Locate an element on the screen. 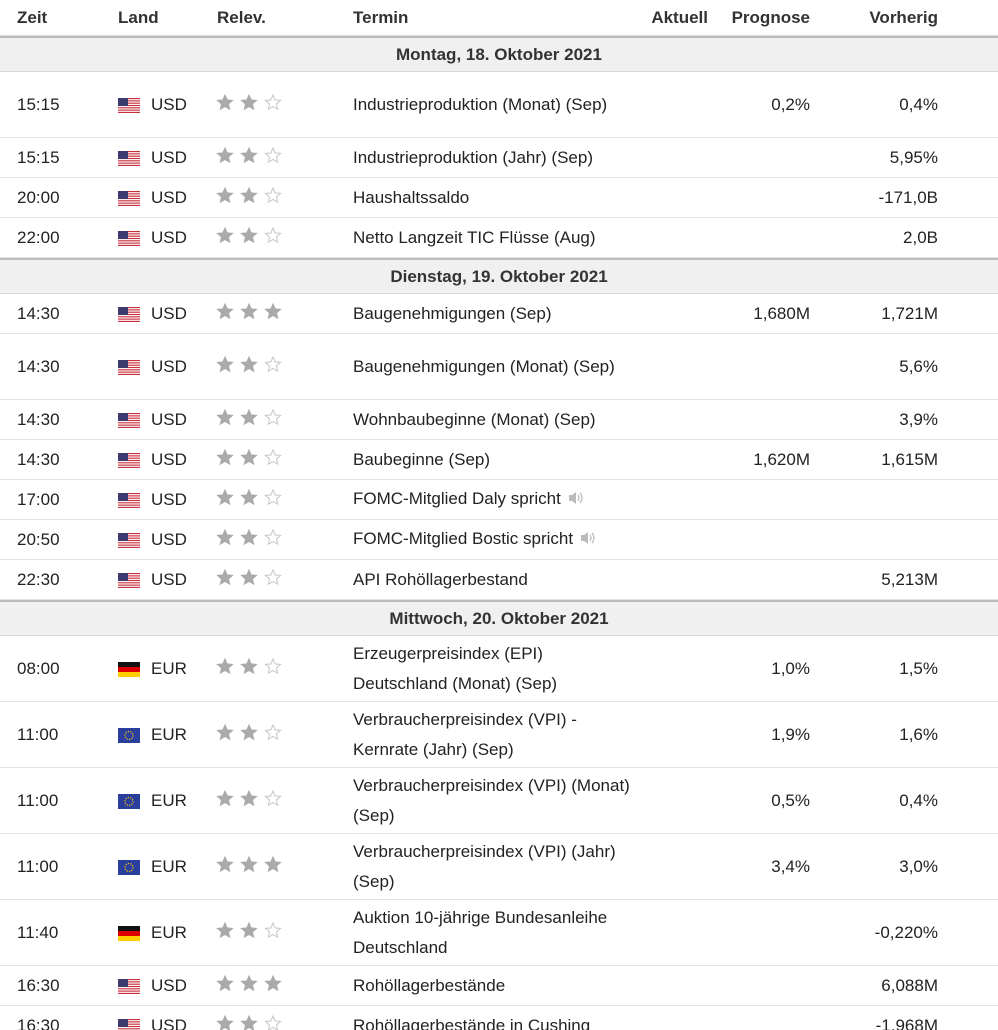 The width and height of the screenshot is (998, 1030). table-row: 17:00 USD FOMC-Mitglied Daly spricht is located at coordinates (499, 500).